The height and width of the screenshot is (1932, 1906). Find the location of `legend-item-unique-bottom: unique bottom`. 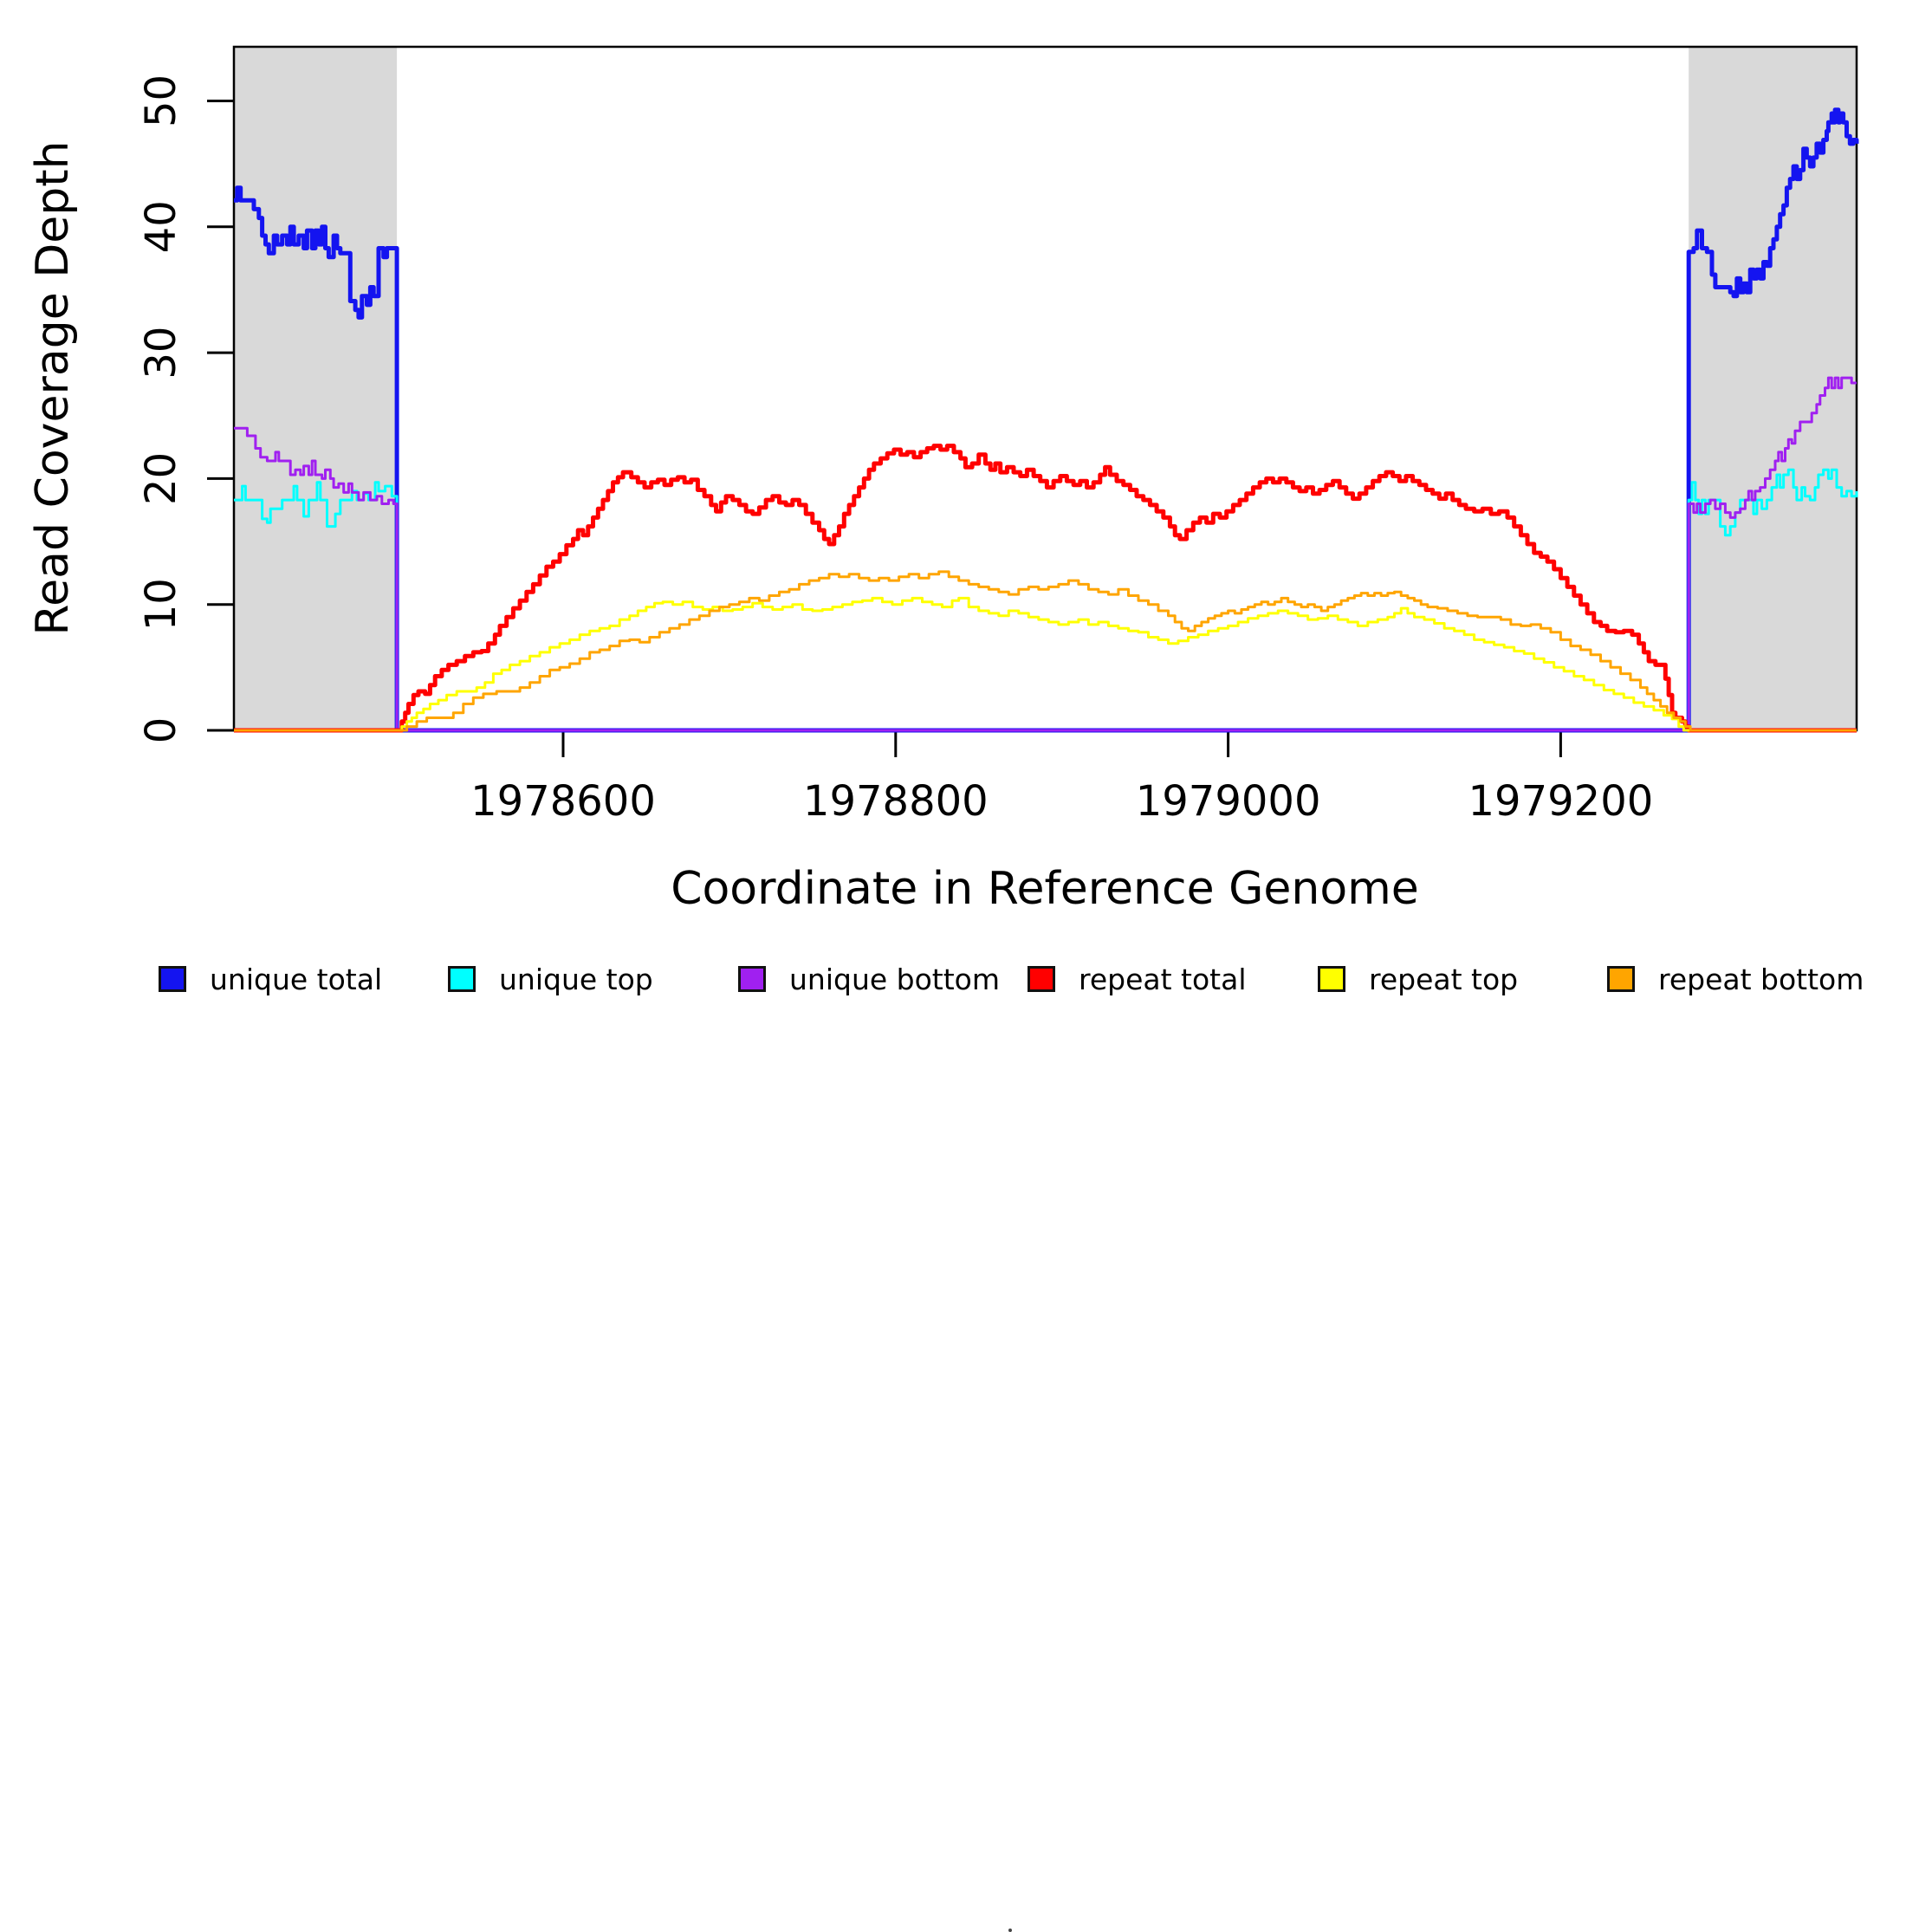

legend-item-unique-bottom: unique bottom is located at coordinates (869, 979).